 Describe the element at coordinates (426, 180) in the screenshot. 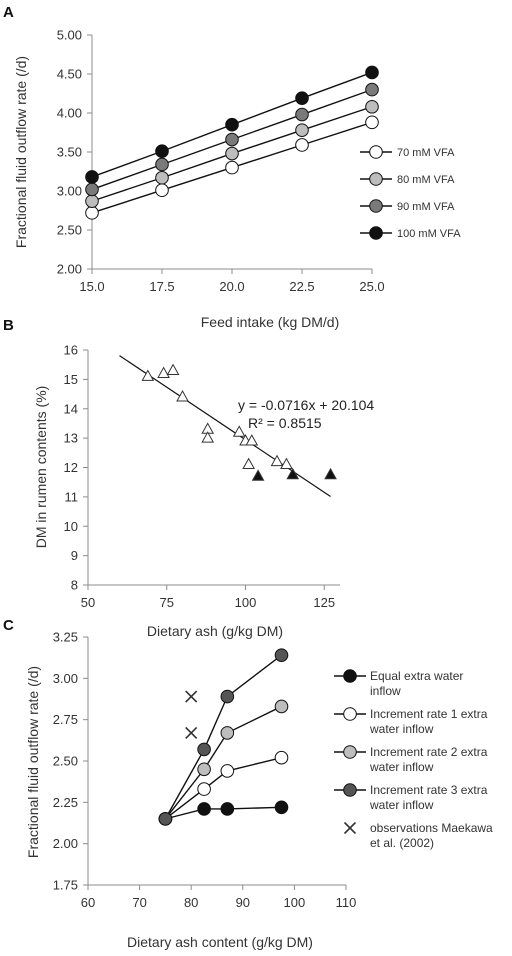

I see `legend-label-80-mm-vfa: 80 mM VFA` at that location.